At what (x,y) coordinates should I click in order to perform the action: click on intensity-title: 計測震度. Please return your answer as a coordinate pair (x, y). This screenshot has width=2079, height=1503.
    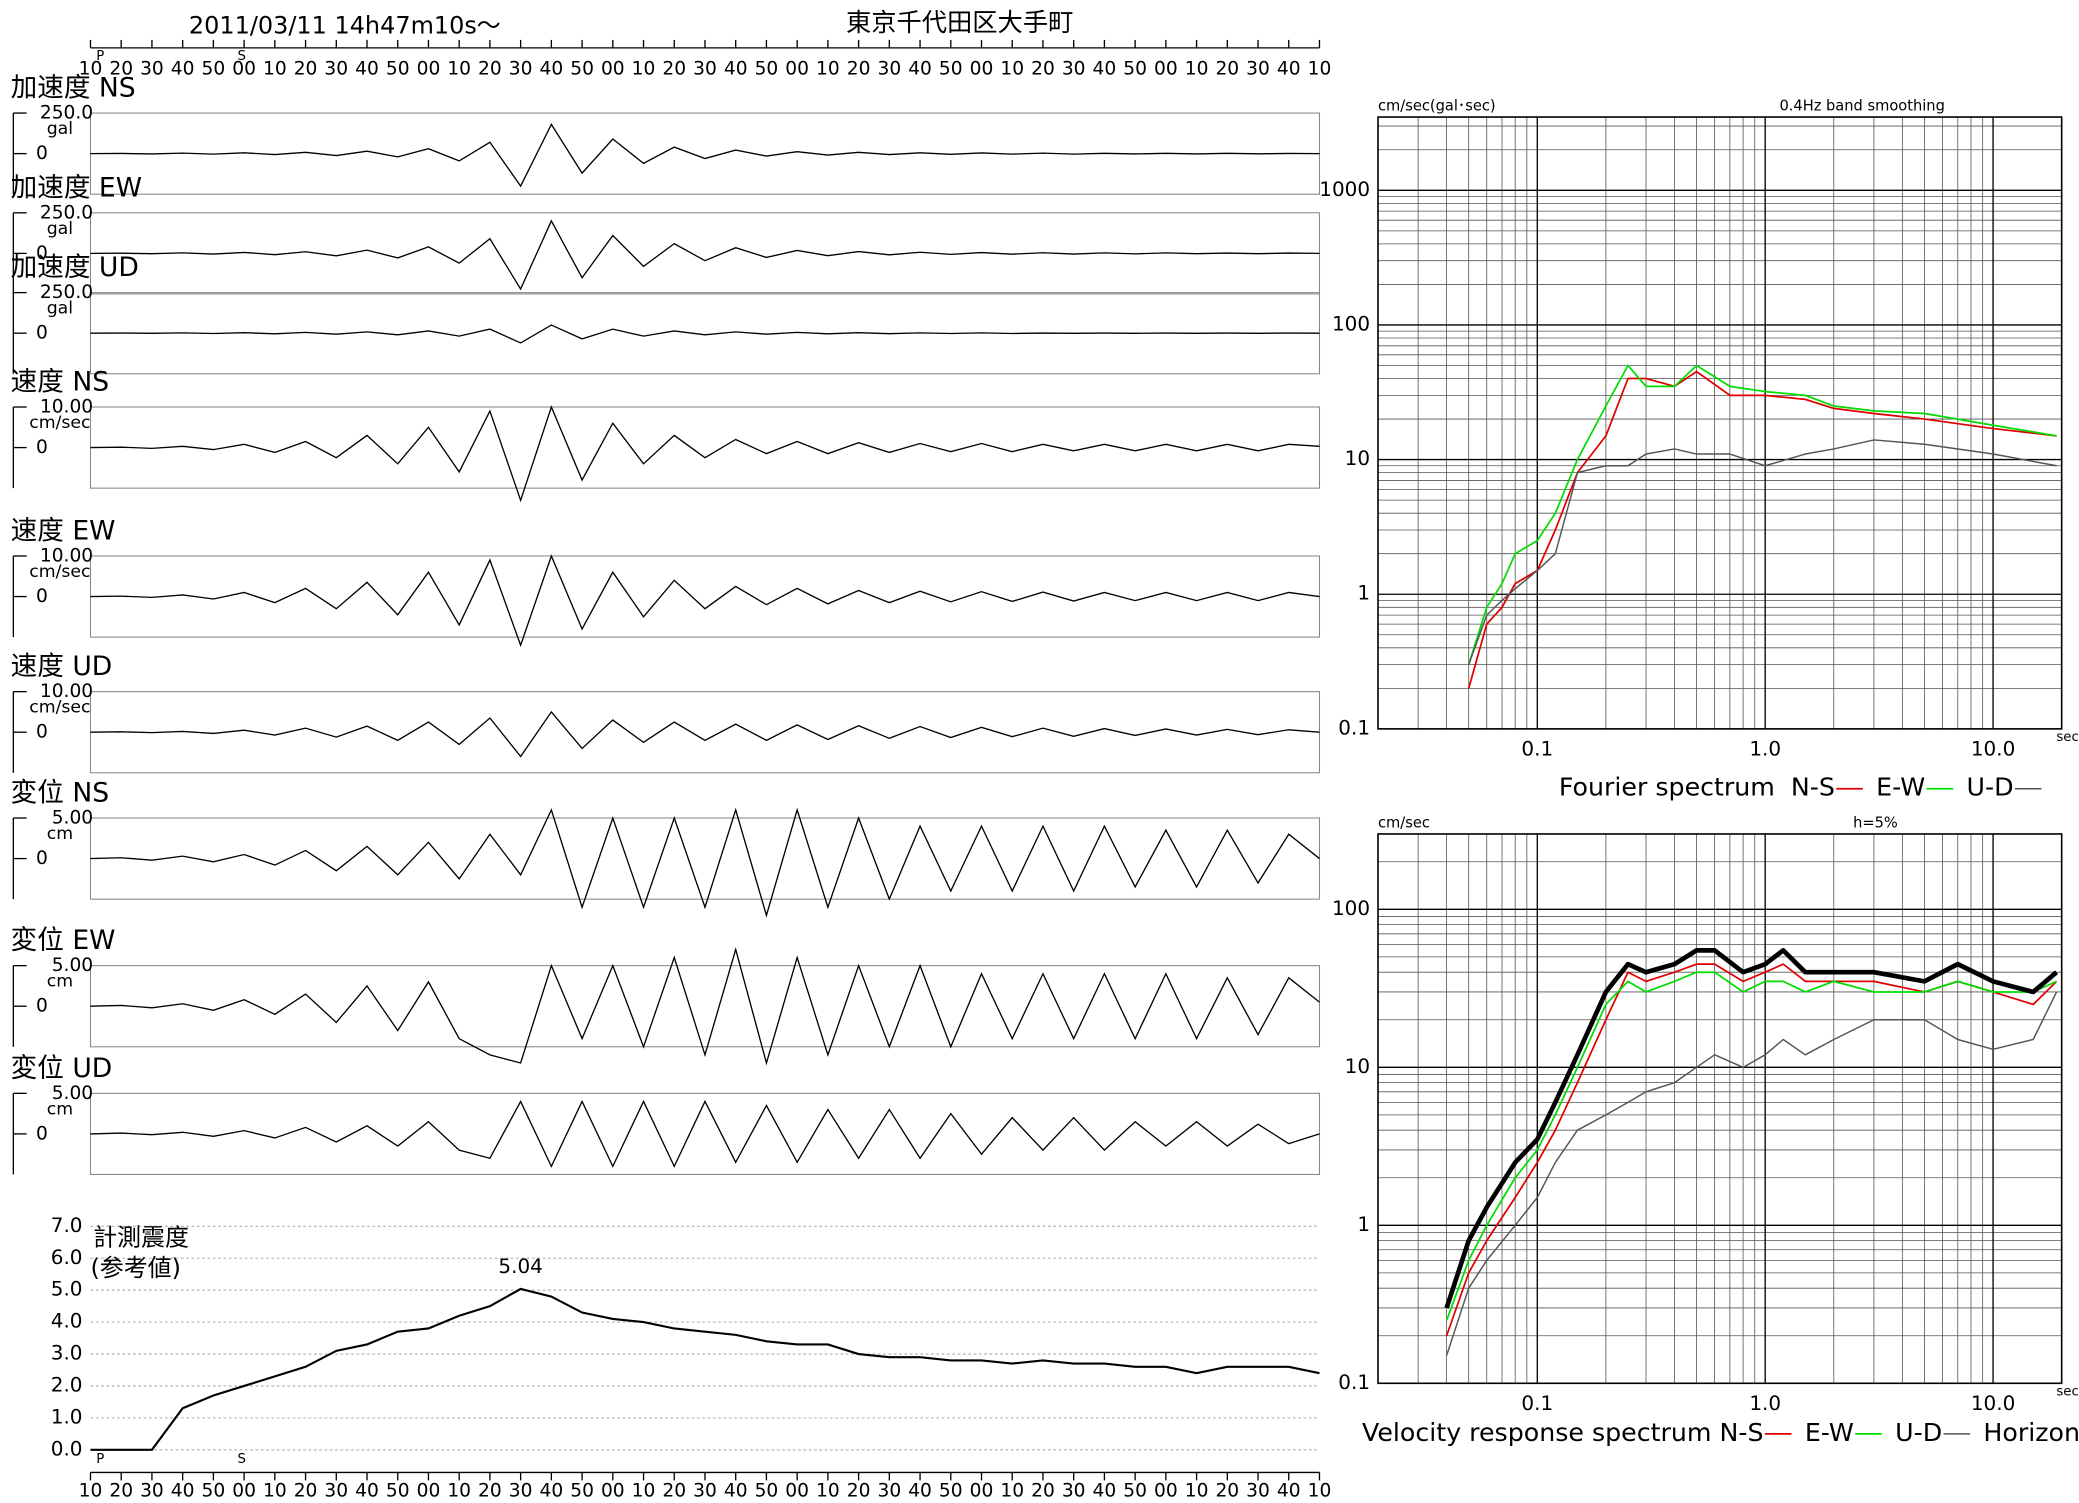
    Looking at the image, I should click on (141, 1237).